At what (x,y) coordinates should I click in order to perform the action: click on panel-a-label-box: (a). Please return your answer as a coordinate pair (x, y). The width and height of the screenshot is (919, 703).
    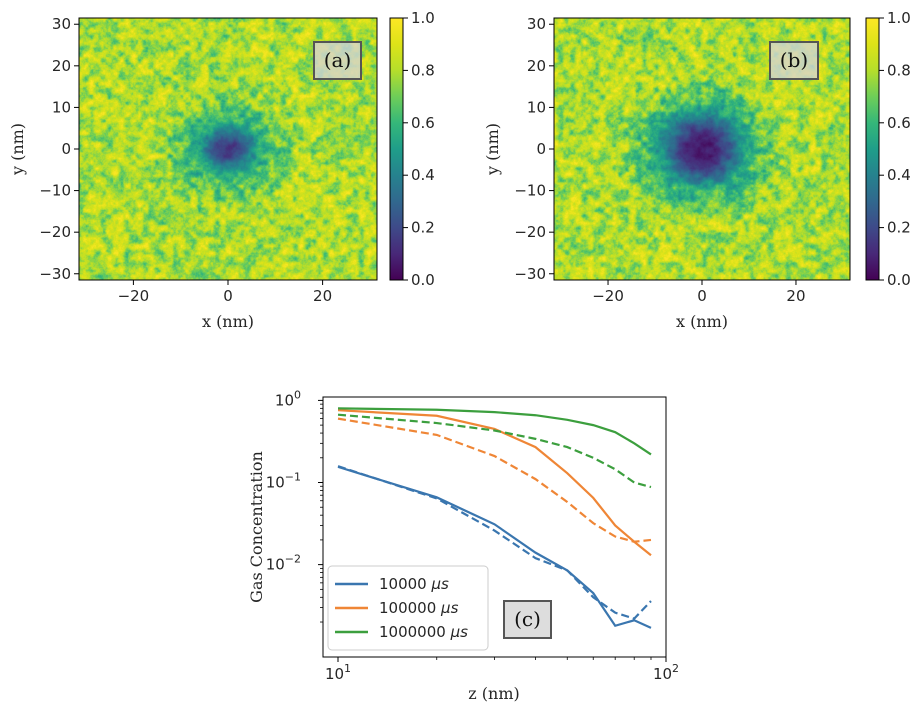
    Looking at the image, I should click on (337, 60).